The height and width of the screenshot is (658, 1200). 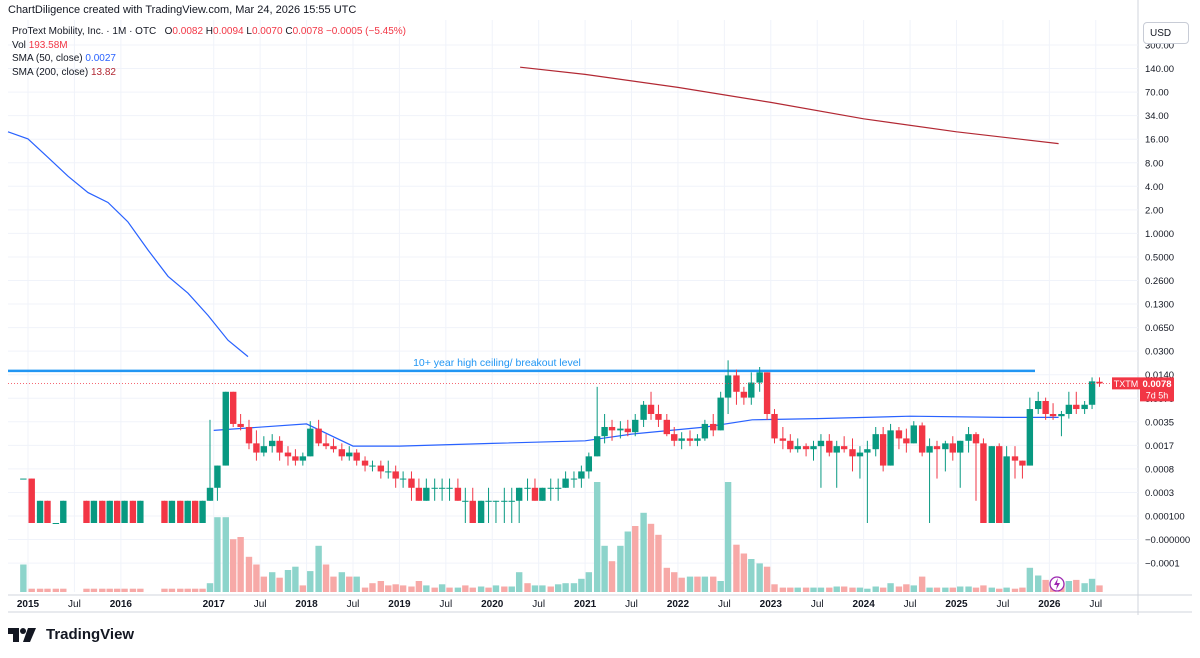 What do you see at coordinates (188, 31) in the screenshot?
I see `open-value: 0.0082` at bounding box center [188, 31].